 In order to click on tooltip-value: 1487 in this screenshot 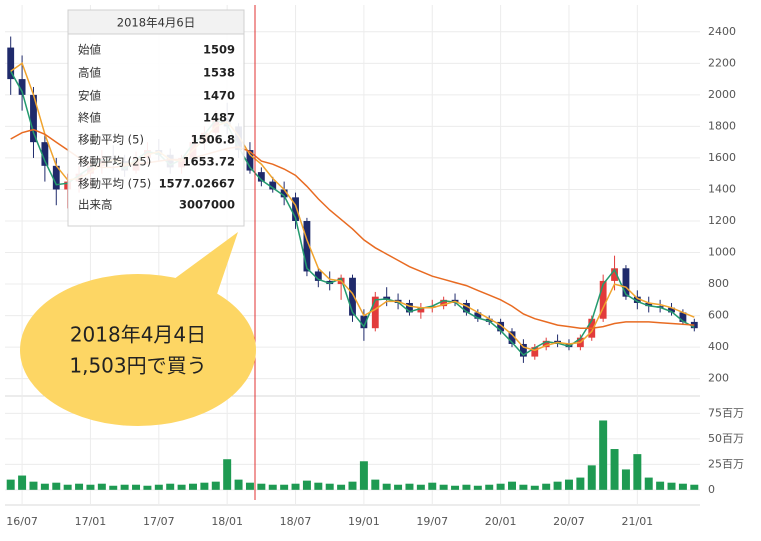, I will do `click(219, 118)`.